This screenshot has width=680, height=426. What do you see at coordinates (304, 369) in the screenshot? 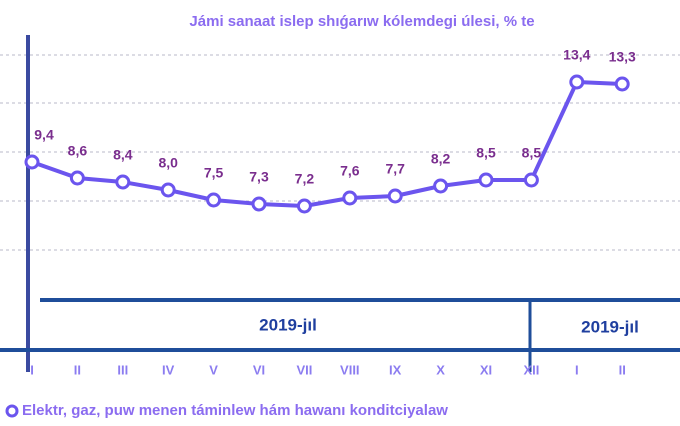
I see `x-tick-label: VII` at bounding box center [304, 369].